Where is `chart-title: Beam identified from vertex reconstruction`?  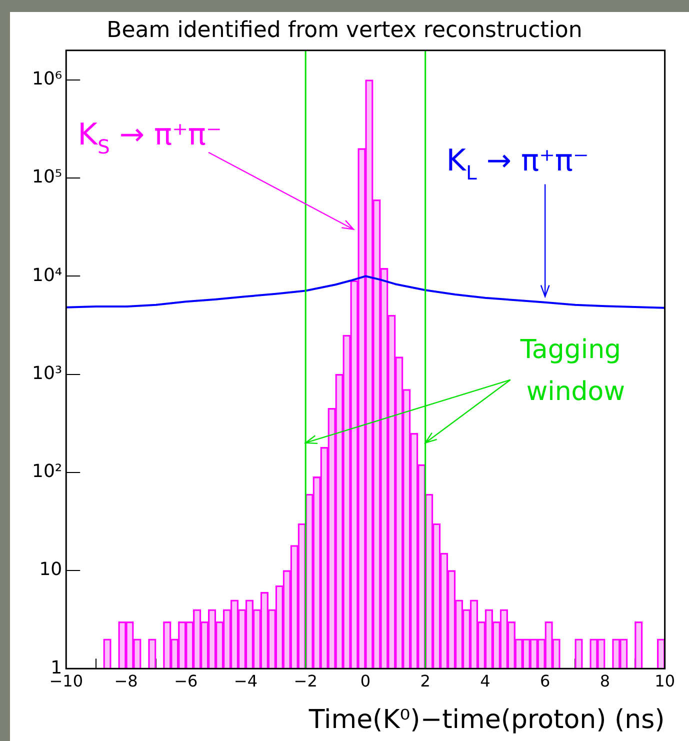 chart-title: Beam identified from vertex reconstruction is located at coordinates (344, 30).